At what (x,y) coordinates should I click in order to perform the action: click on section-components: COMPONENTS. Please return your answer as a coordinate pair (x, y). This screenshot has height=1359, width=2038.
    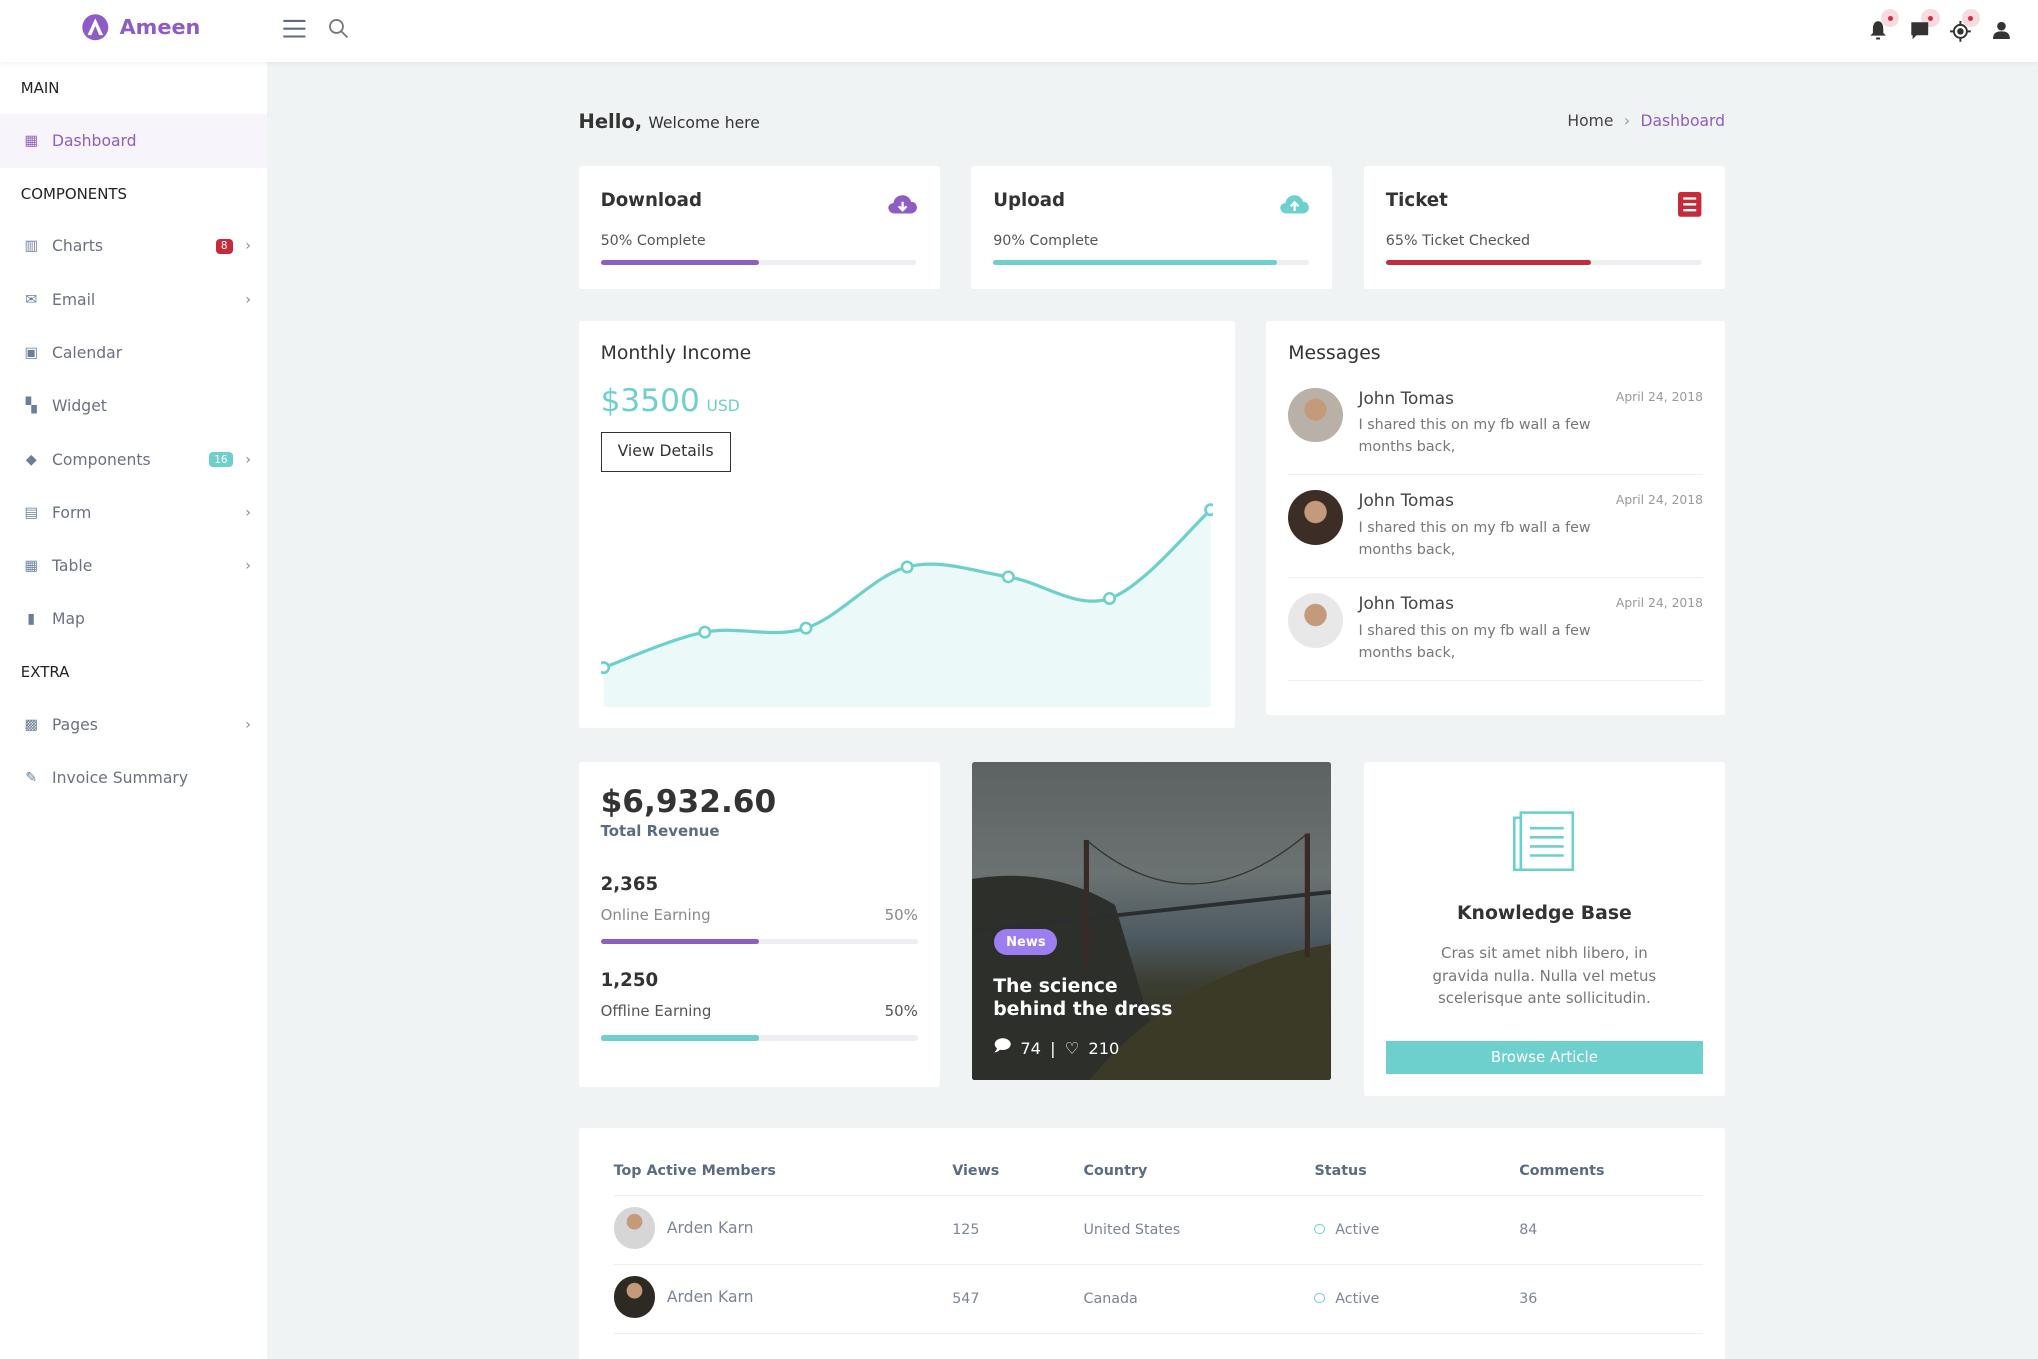
    Looking at the image, I should click on (74, 193).